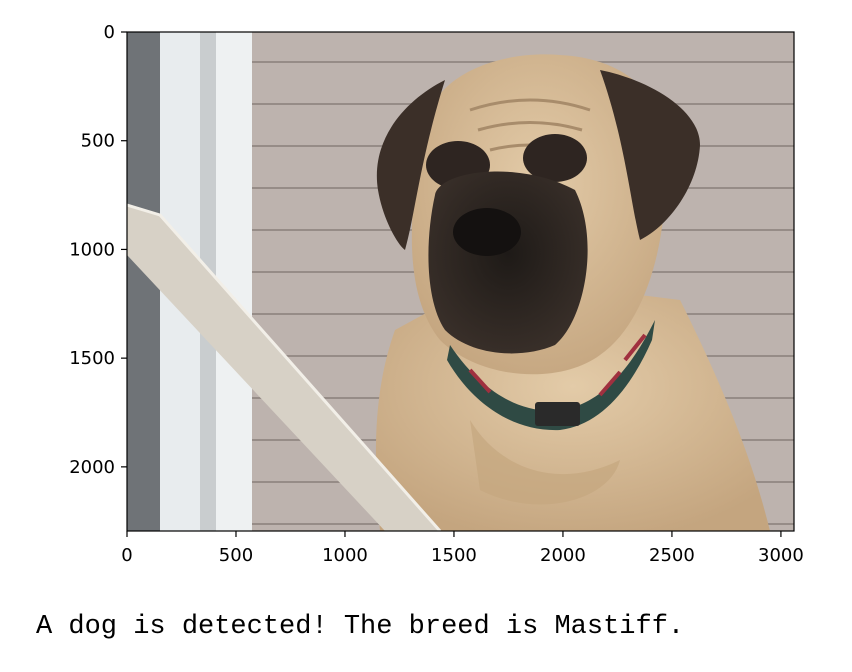 The height and width of the screenshot is (672, 852). I want to click on dog-eye-right, so click(555, 158).